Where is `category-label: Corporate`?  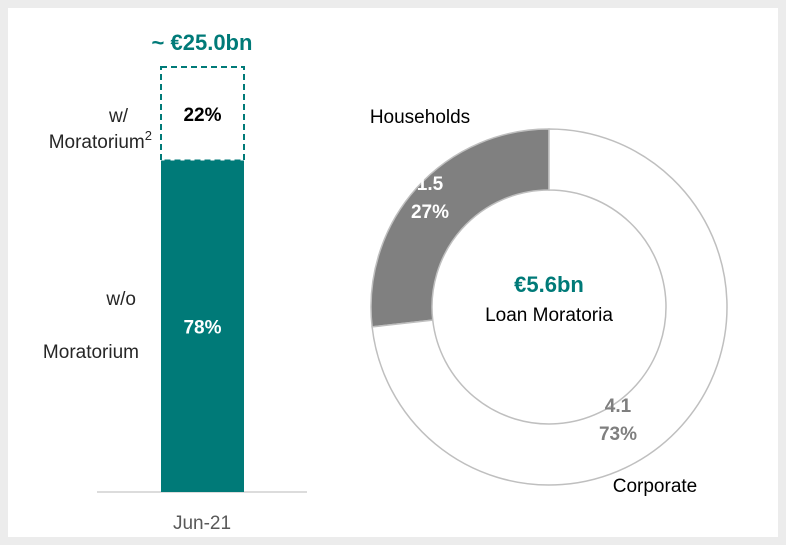 category-label: Corporate is located at coordinates (655, 486).